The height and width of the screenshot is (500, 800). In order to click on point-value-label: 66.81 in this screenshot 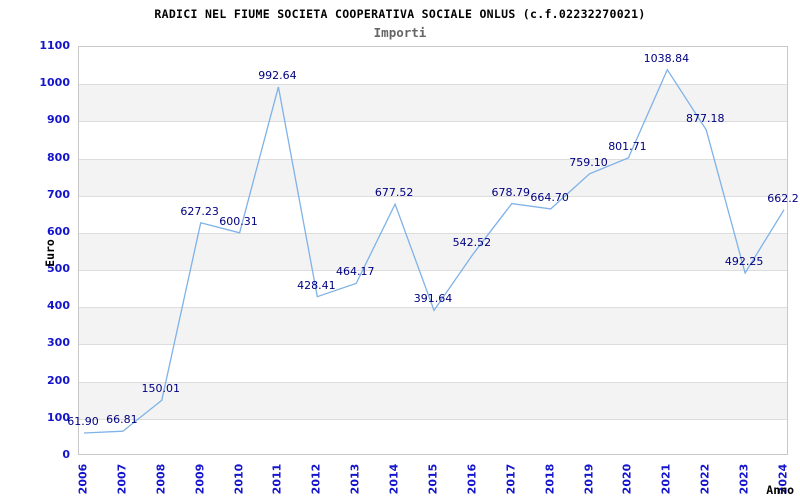, I will do `click(122, 420)`.